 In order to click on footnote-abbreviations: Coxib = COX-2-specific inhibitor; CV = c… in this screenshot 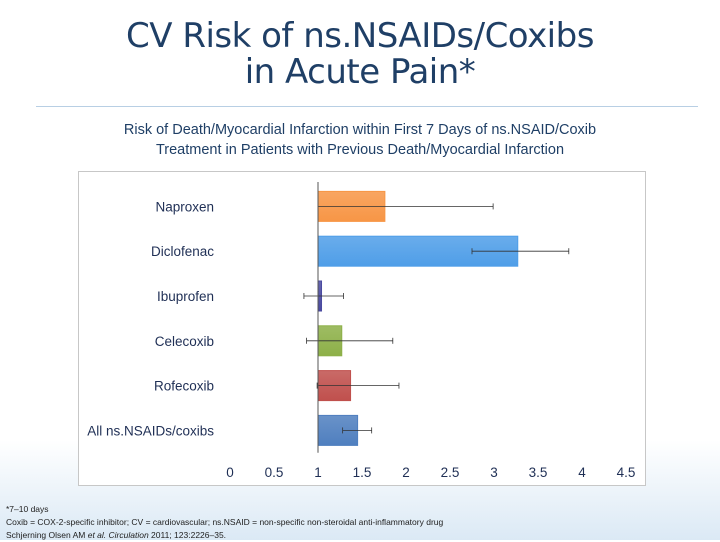, I will do `click(225, 522)`.